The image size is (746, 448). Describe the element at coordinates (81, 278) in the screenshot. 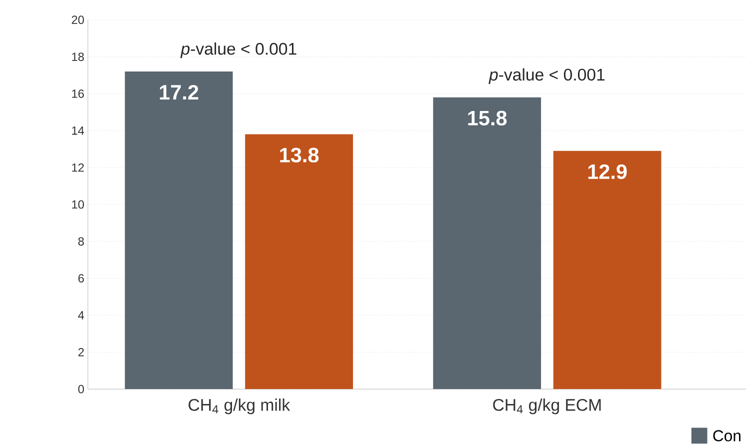

I see `y-tick-label: 6` at that location.